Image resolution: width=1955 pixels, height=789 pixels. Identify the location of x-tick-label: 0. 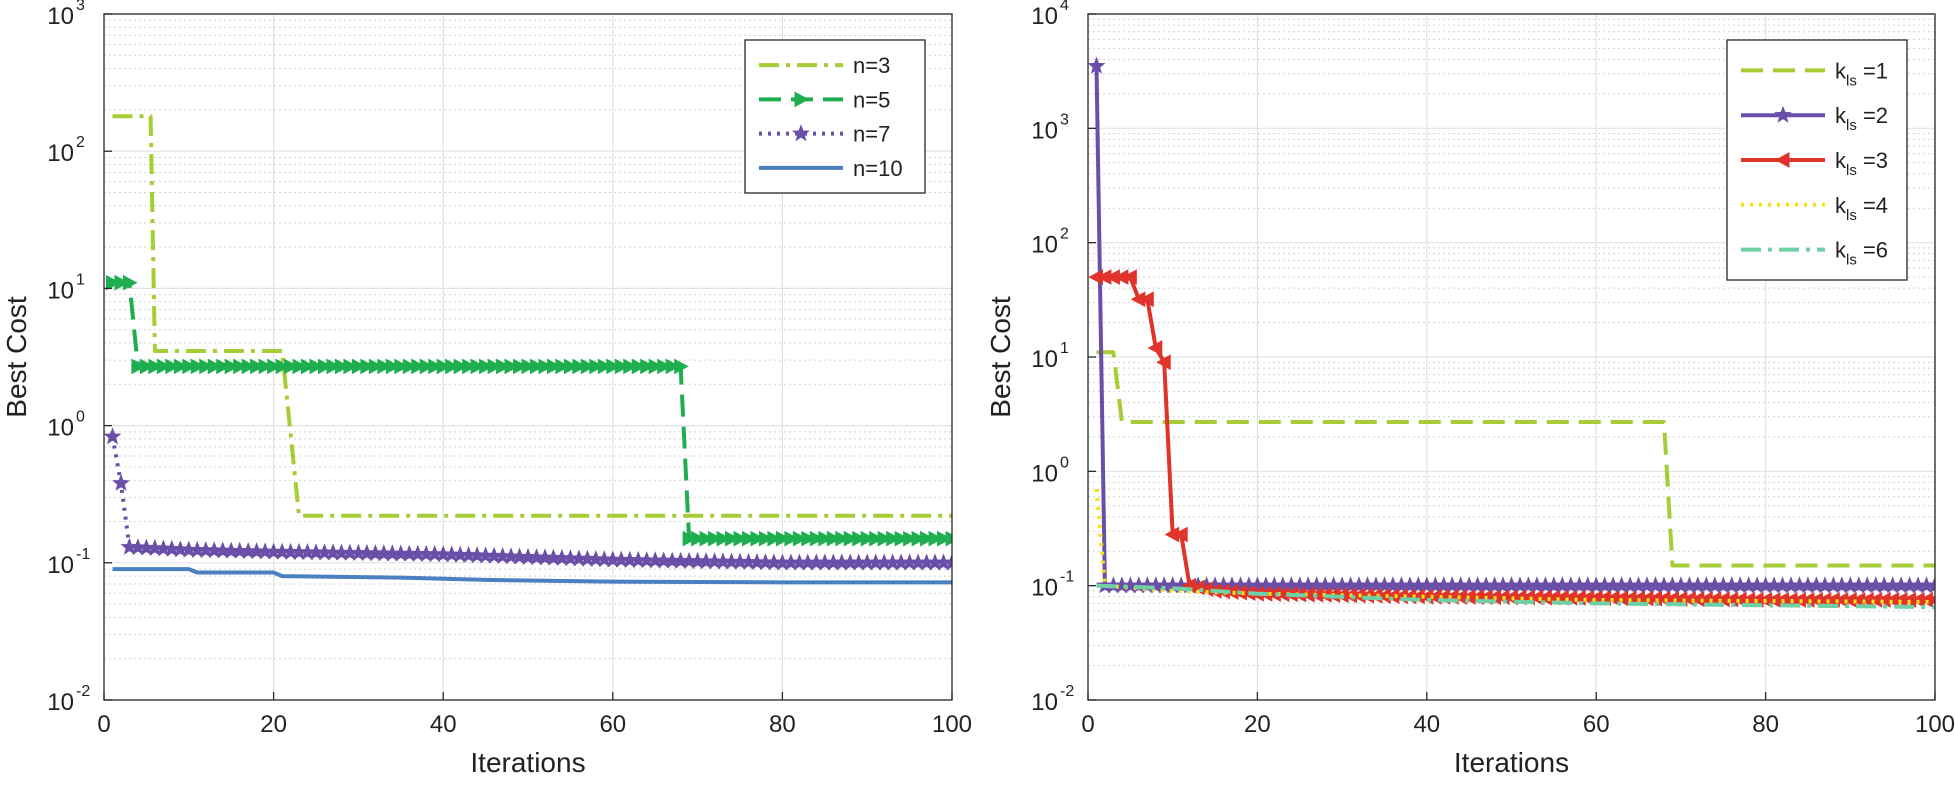
(1087, 724).